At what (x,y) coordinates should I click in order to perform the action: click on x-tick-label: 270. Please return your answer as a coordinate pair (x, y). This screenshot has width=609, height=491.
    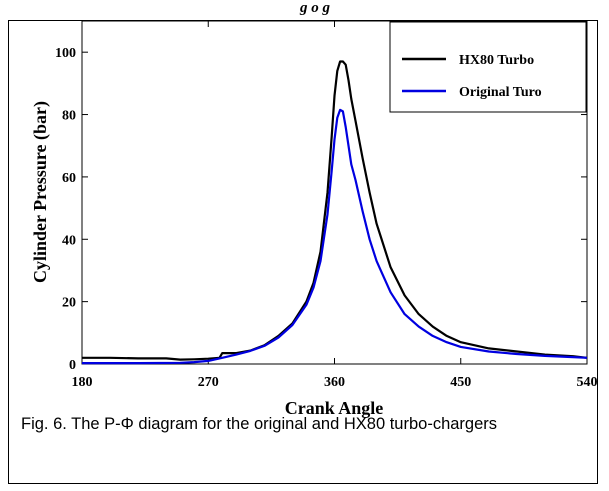
    Looking at the image, I should click on (208, 382).